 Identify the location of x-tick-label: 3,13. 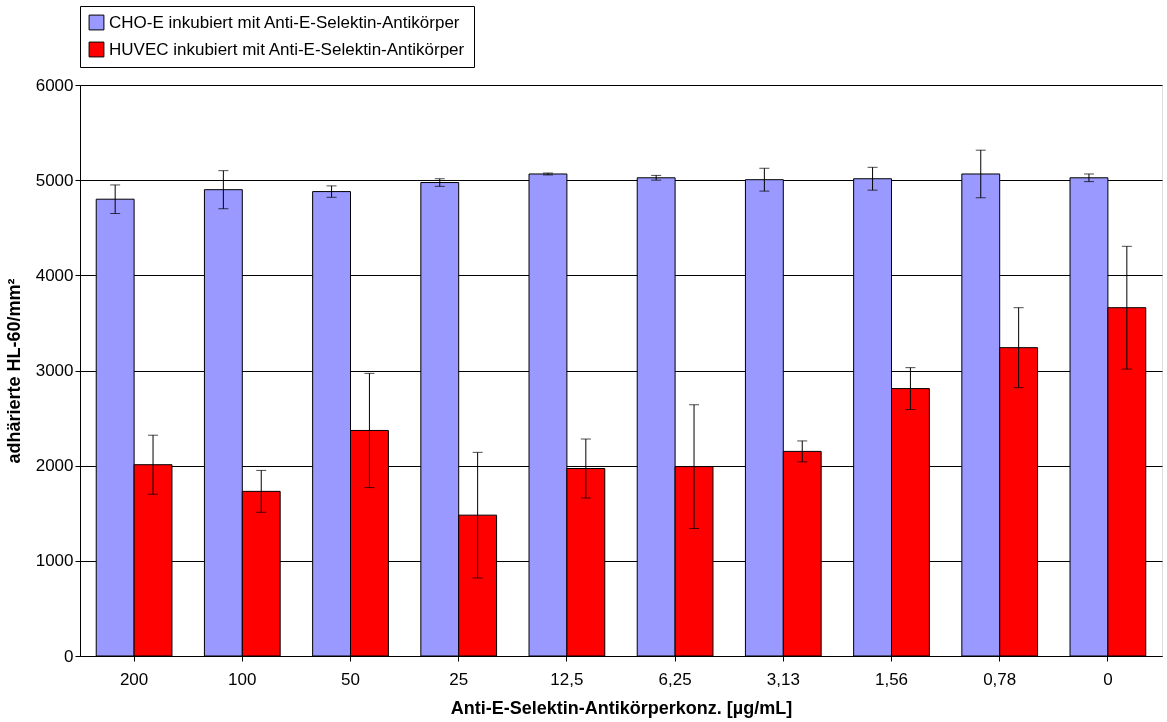
(783, 679).